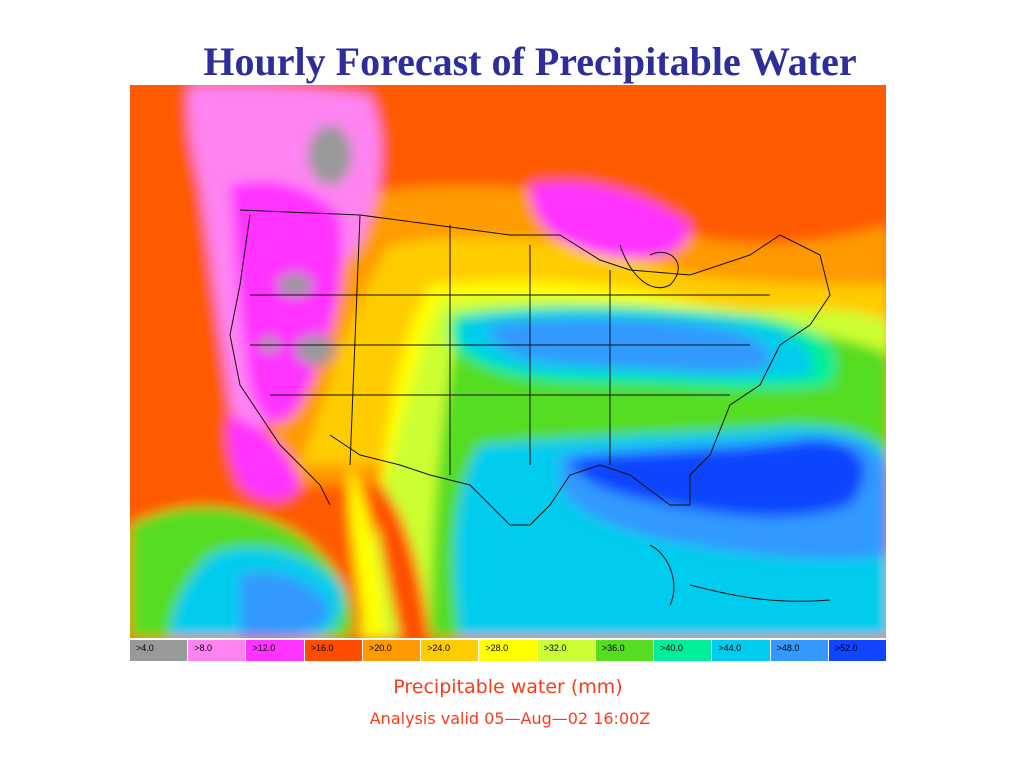 This screenshot has width=1024, height=768. Describe the element at coordinates (380, 648) in the screenshot. I see `legend-label: >20.0` at that location.